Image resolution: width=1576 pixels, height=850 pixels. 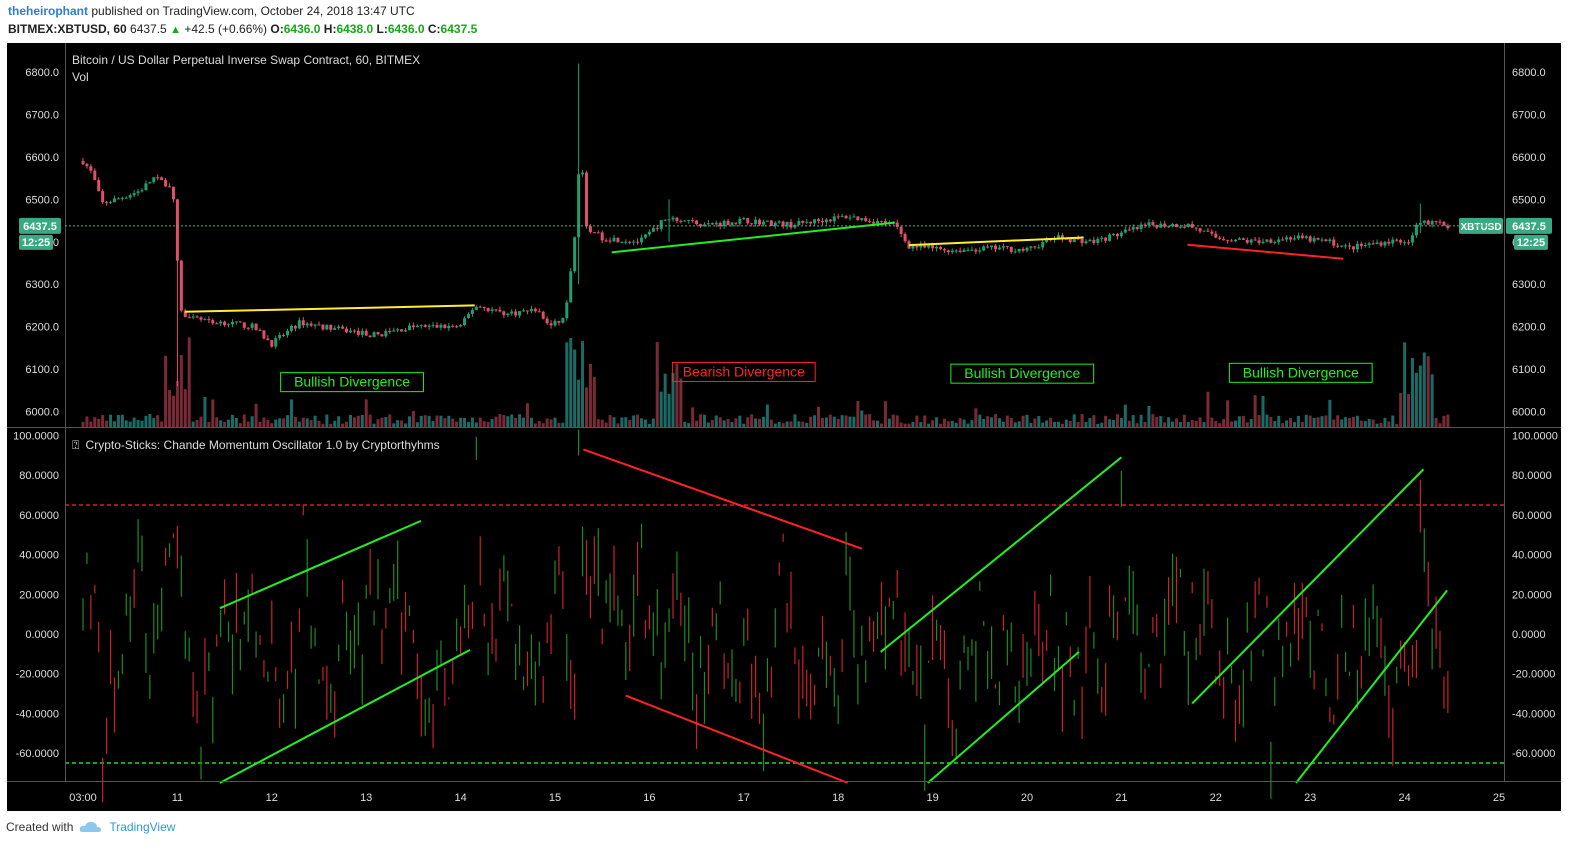 What do you see at coordinates (42, 115) in the screenshot?
I see `price-y-tick-left: 6700.0` at bounding box center [42, 115].